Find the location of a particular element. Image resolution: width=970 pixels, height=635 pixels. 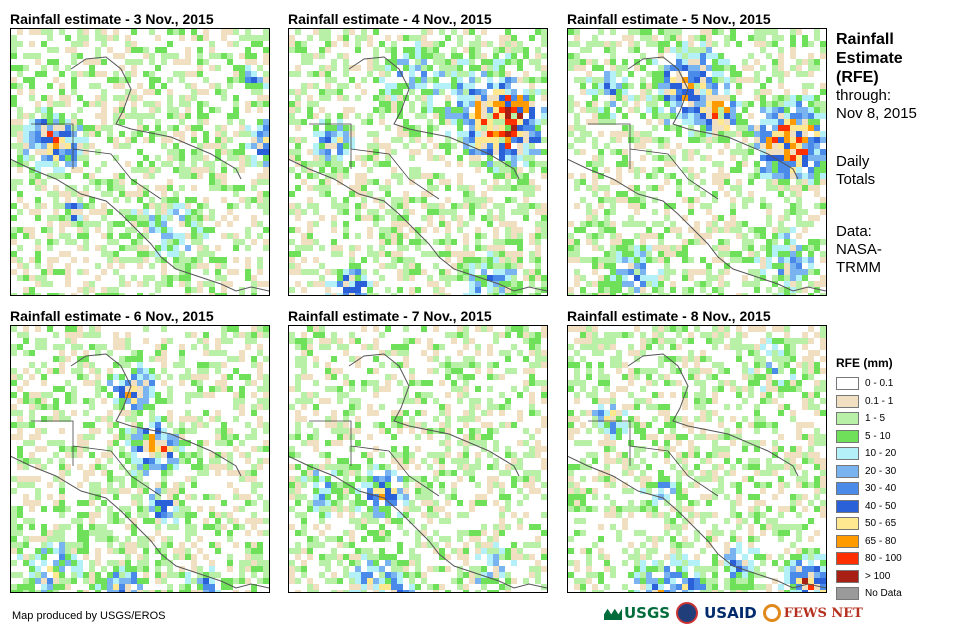

panel-title: Rainfall estimate - 8 Nov., 2015 is located at coordinates (669, 316).